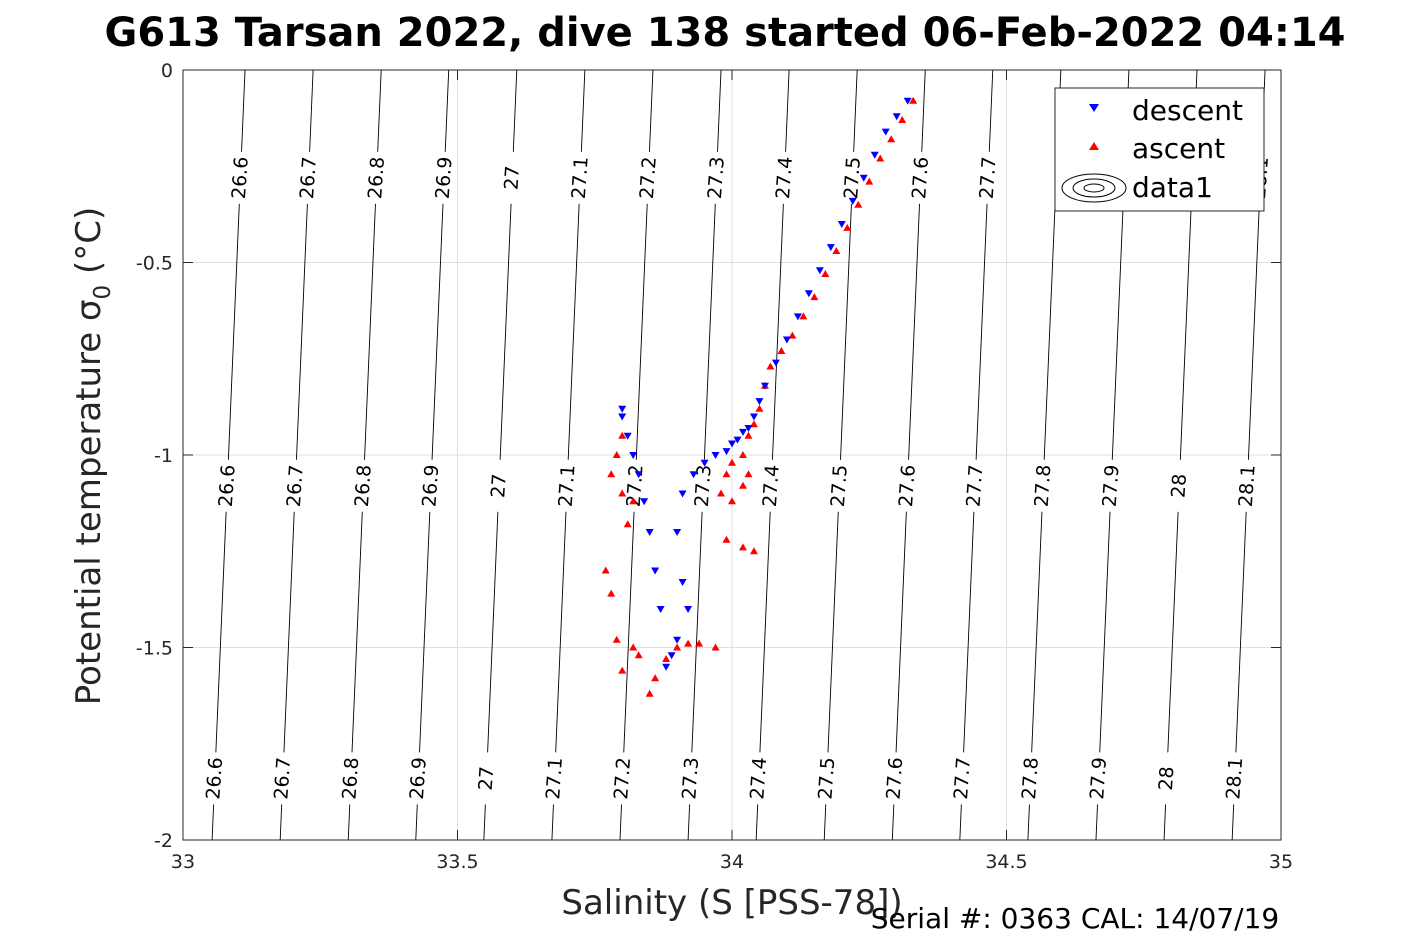 The width and height of the screenshot is (1417, 945). Describe the element at coordinates (167, 71) in the screenshot. I see `y-tick-label: 0` at that location.